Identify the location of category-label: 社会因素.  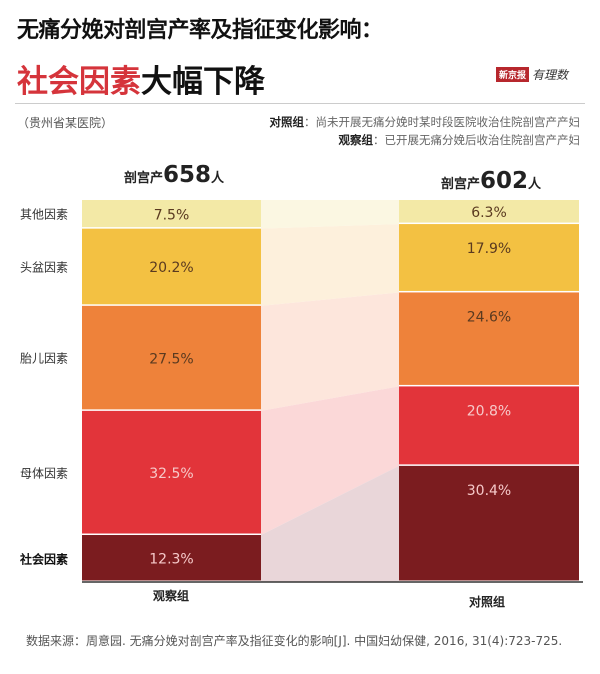
(44, 559).